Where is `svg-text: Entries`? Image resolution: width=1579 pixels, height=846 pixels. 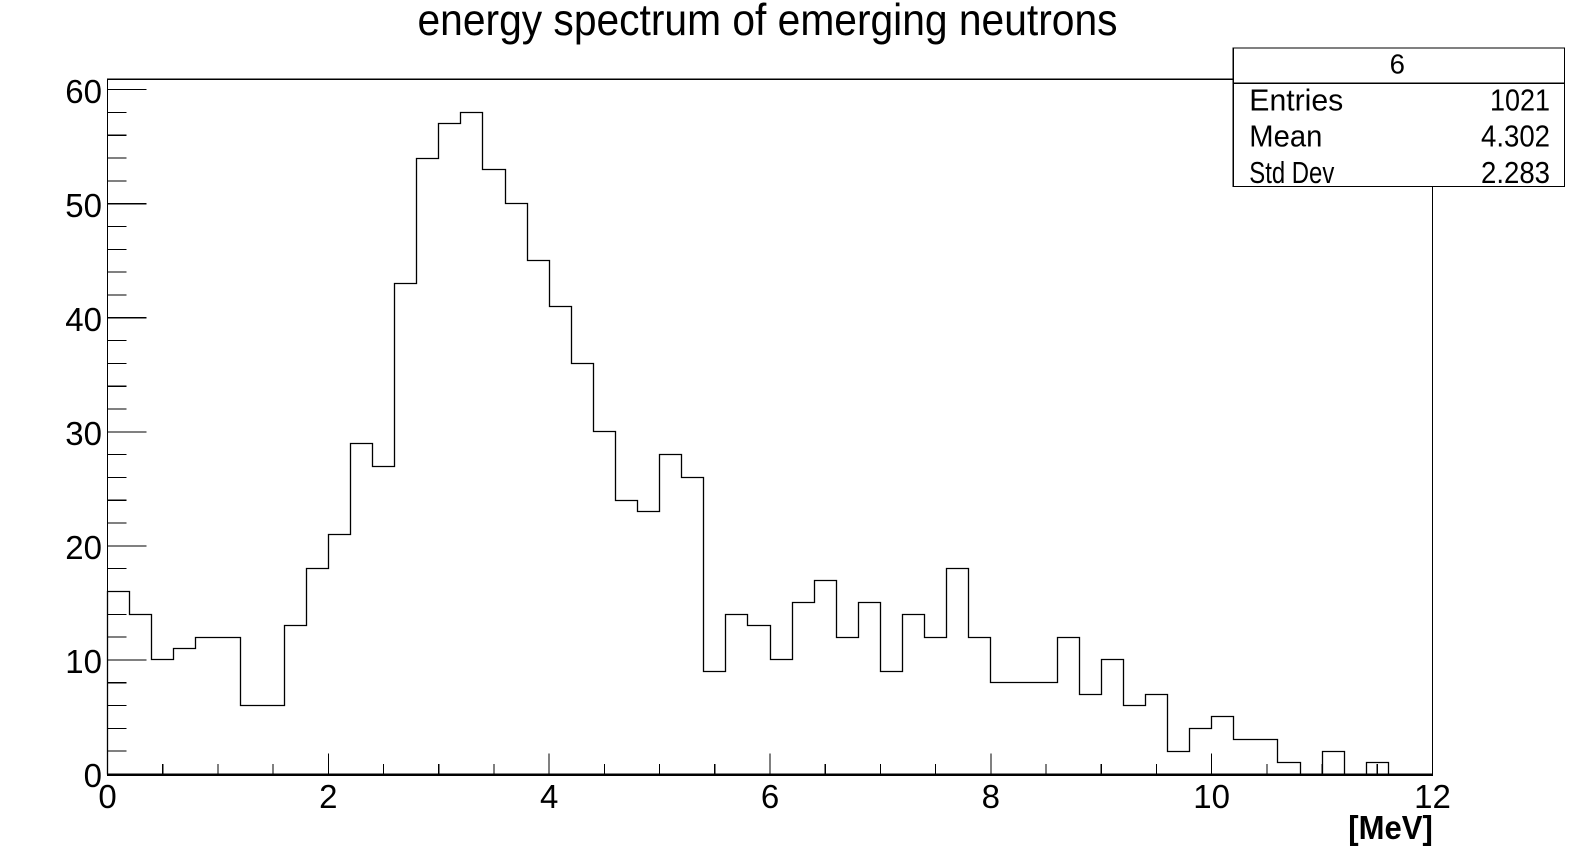 svg-text: Entries is located at coordinates (1296, 101).